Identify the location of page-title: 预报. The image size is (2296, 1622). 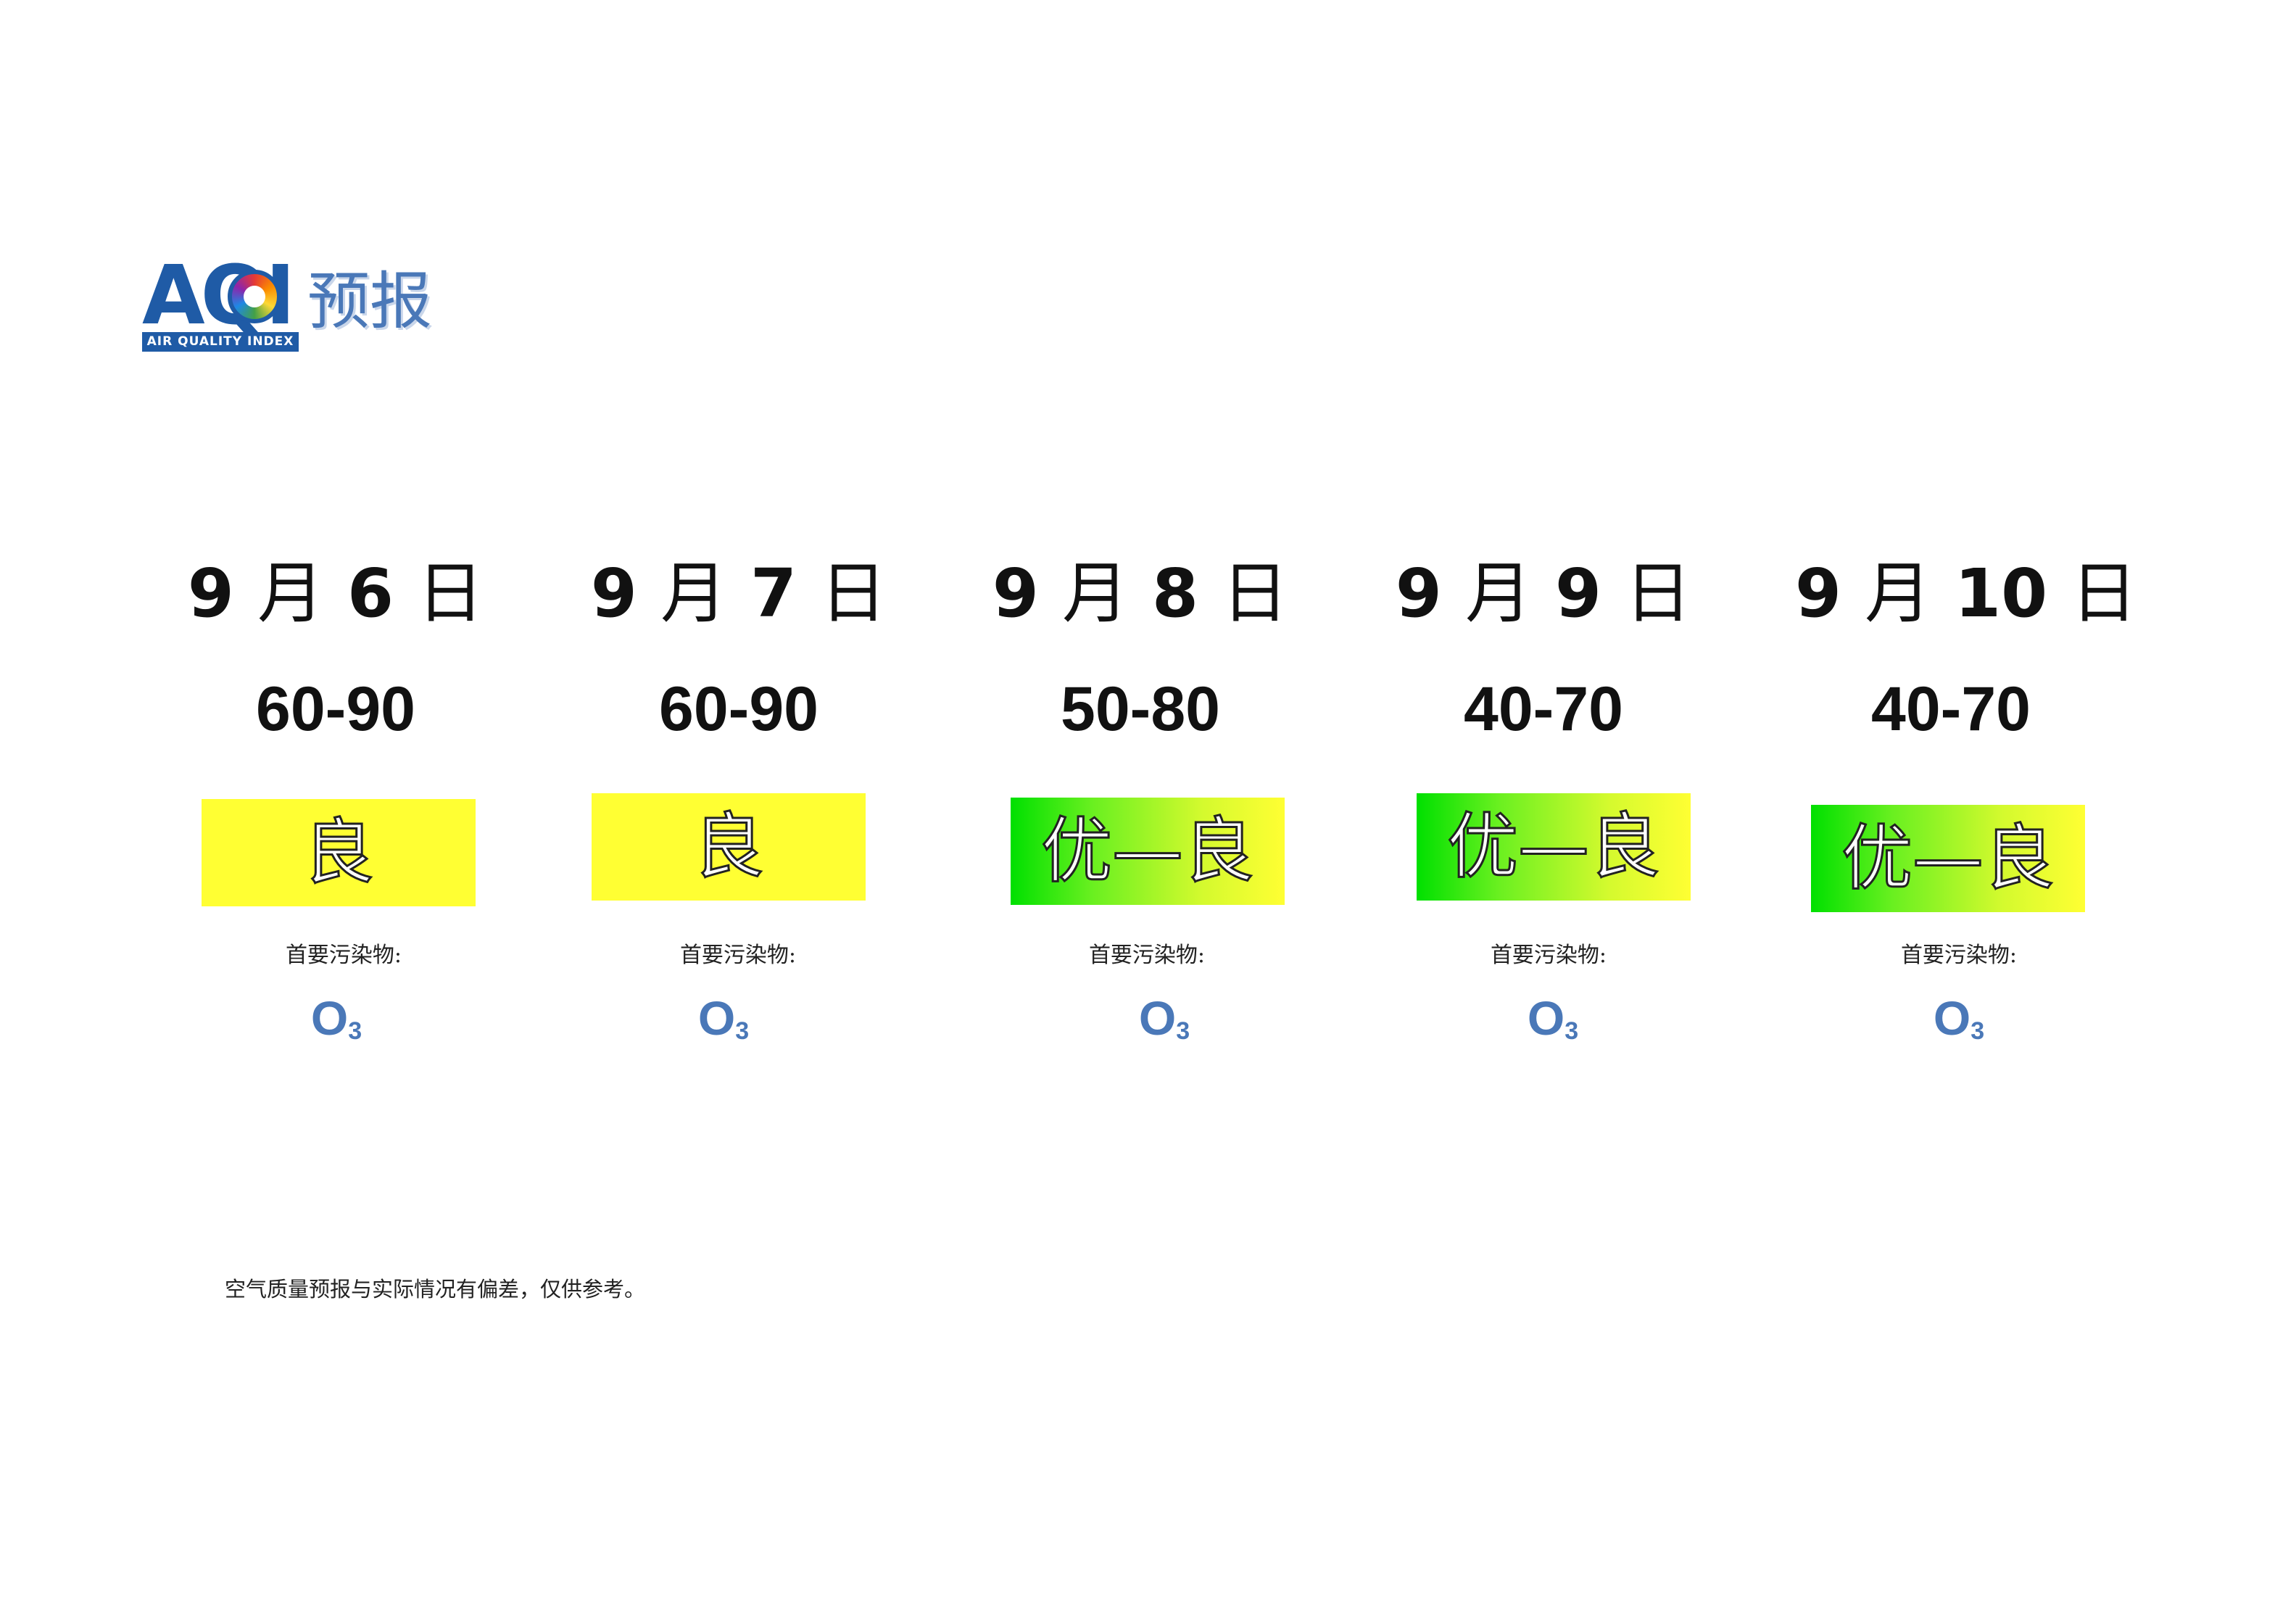
(369, 301).